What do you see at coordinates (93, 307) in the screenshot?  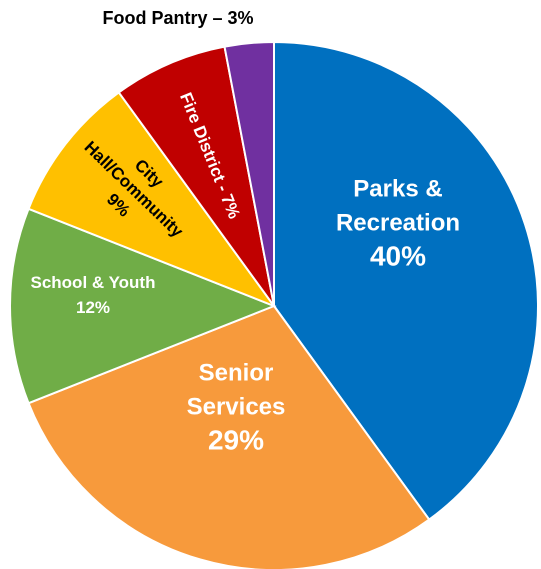 I see `label-line: 12%` at bounding box center [93, 307].